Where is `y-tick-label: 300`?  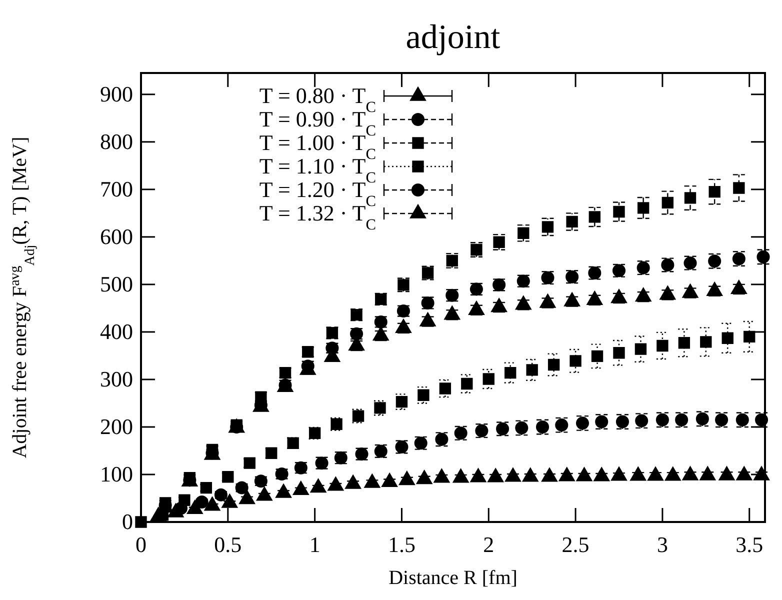
y-tick-label: 300 is located at coordinates (116, 379).